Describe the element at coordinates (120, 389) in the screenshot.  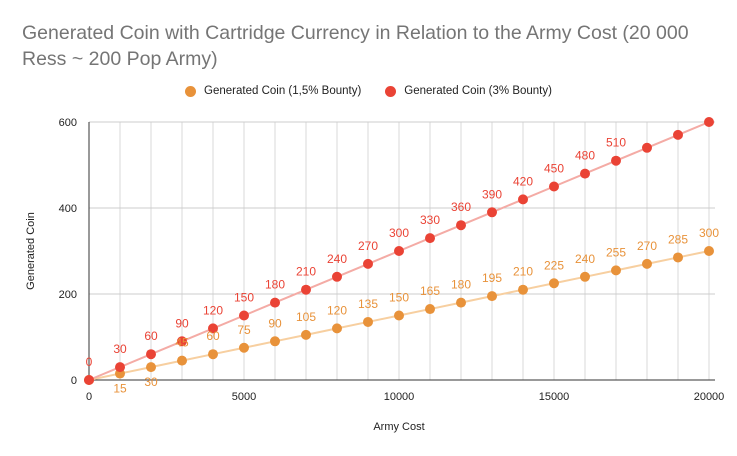
I see `data-label: 15` at that location.